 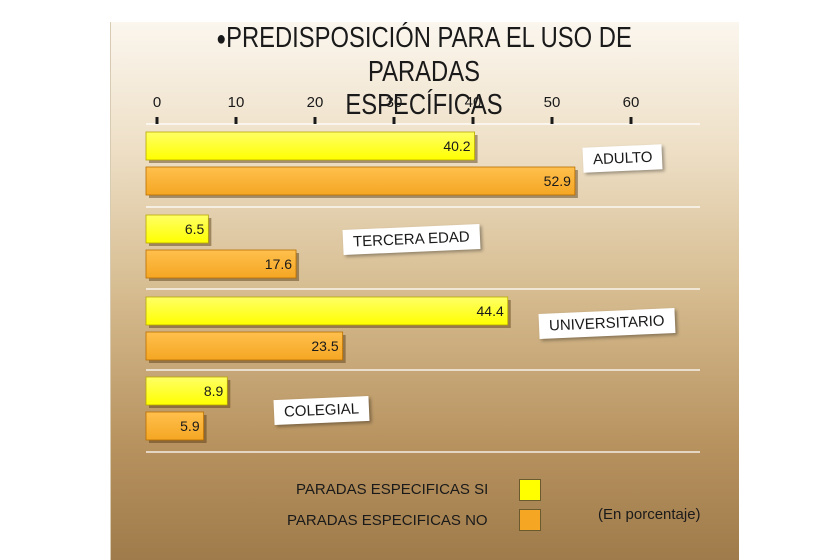 I want to click on bar-no-universitario, so click(x=244, y=346).